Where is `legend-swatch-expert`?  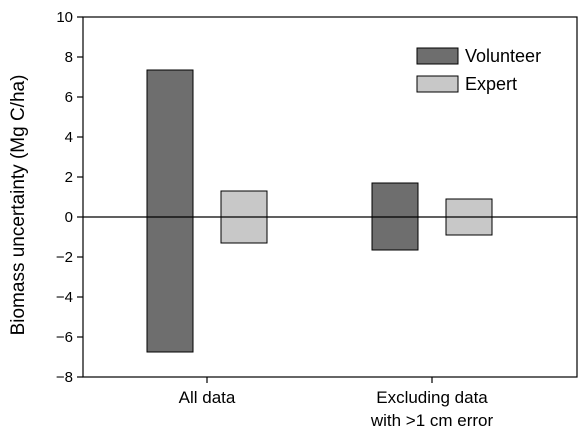 legend-swatch-expert is located at coordinates (437, 84).